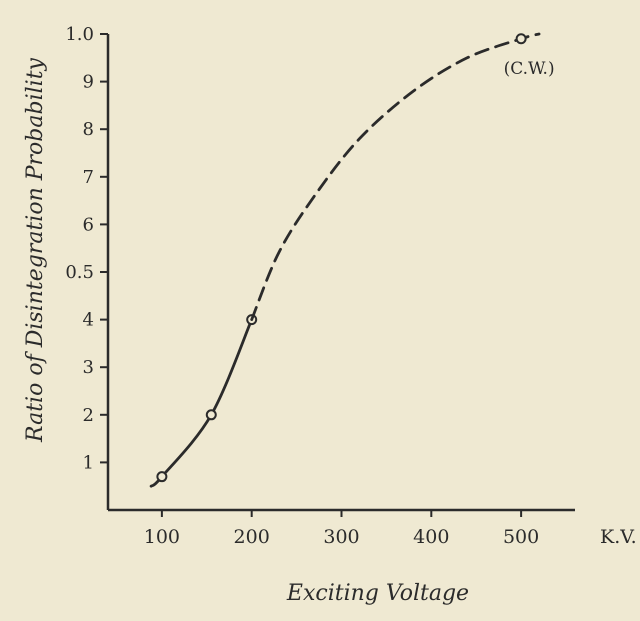 Image resolution: width=640 pixels, height=621 pixels. Describe the element at coordinates (88, 177) in the screenshot. I see `y-tick-label: 7` at that location.